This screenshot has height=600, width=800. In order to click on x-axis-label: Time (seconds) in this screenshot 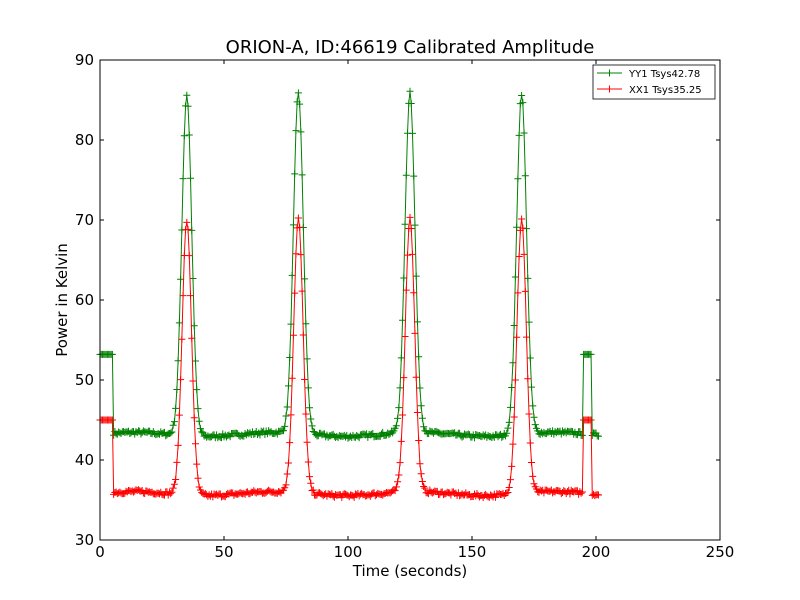, I will do `click(410, 571)`.